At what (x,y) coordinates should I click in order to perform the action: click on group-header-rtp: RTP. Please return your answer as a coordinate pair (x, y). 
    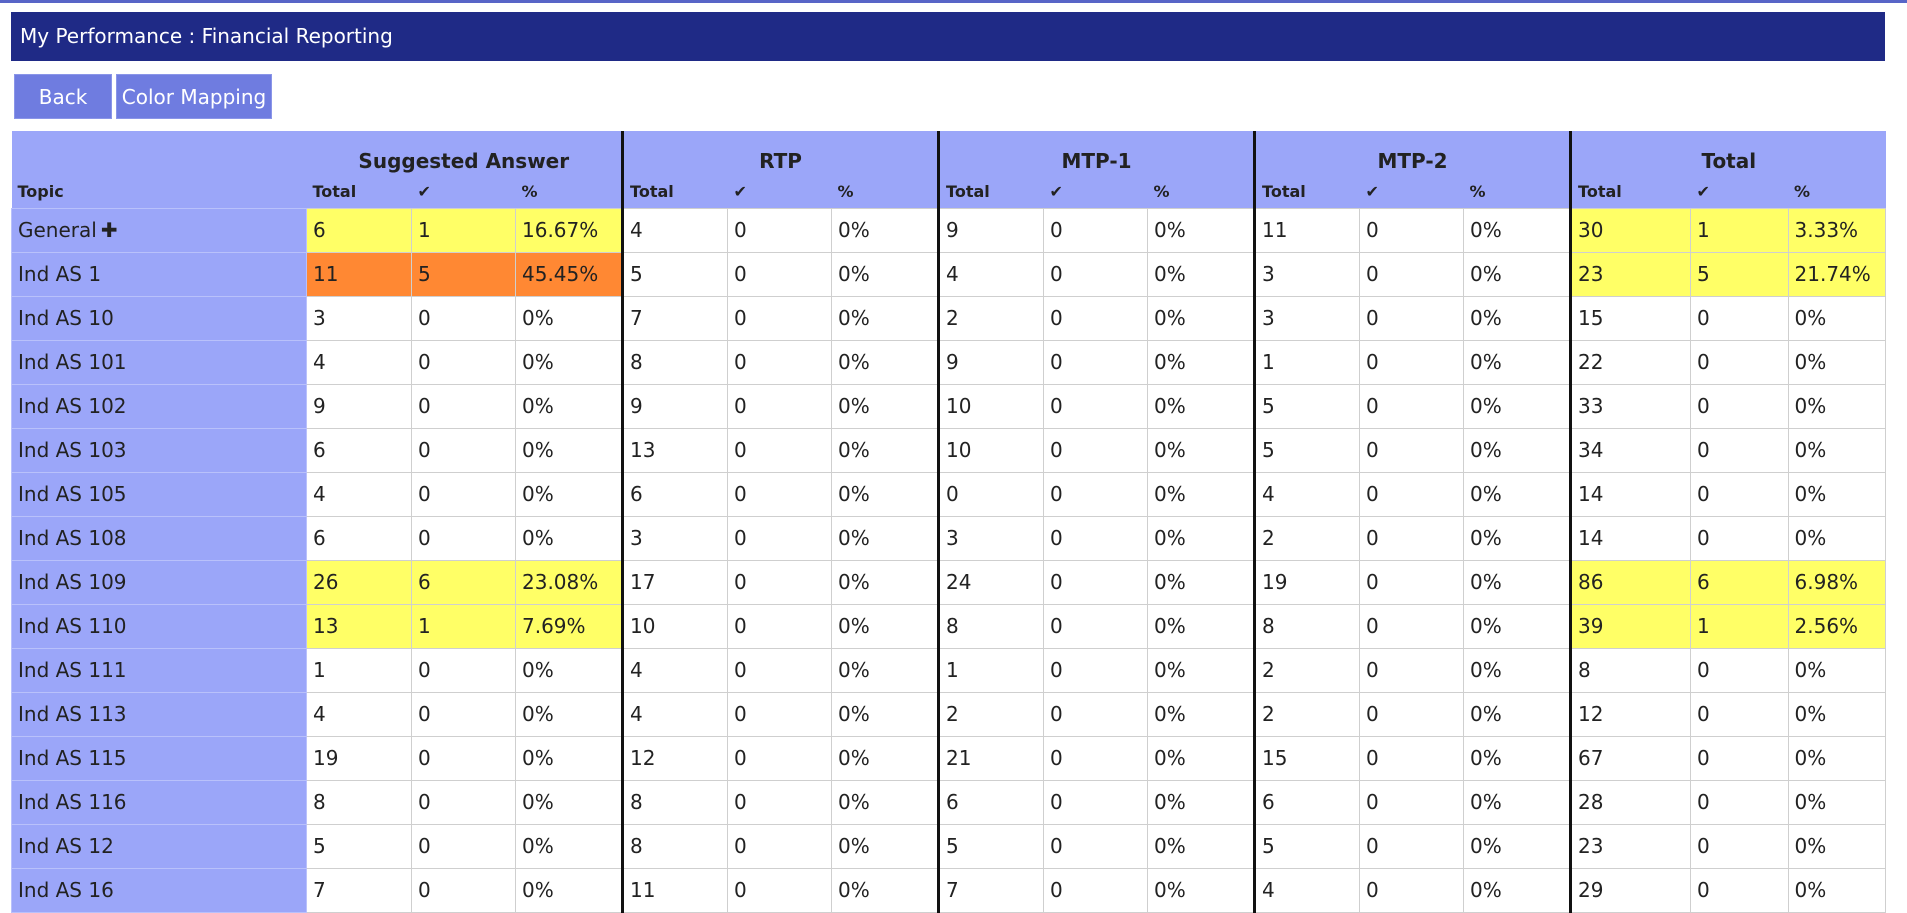
    Looking at the image, I should click on (780, 153).